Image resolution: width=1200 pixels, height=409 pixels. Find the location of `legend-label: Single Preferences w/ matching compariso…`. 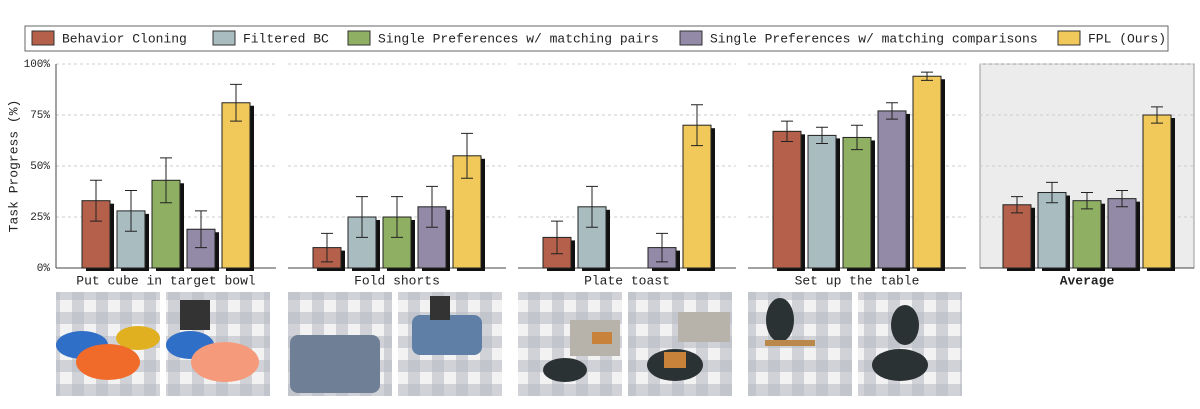

legend-label: Single Preferences w/ matching compariso… is located at coordinates (874, 38).